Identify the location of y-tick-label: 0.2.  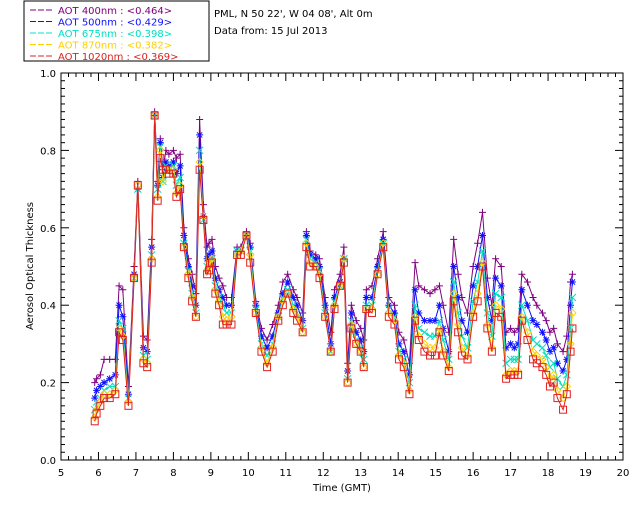
(48, 384).